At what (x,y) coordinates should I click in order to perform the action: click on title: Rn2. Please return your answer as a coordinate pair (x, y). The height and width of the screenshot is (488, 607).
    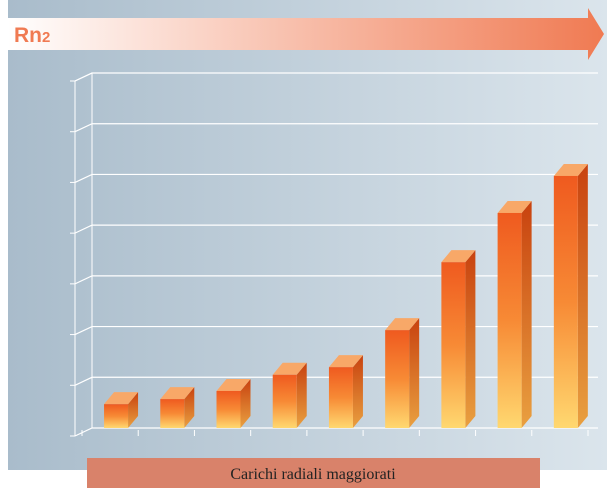
    Looking at the image, I should click on (32, 35).